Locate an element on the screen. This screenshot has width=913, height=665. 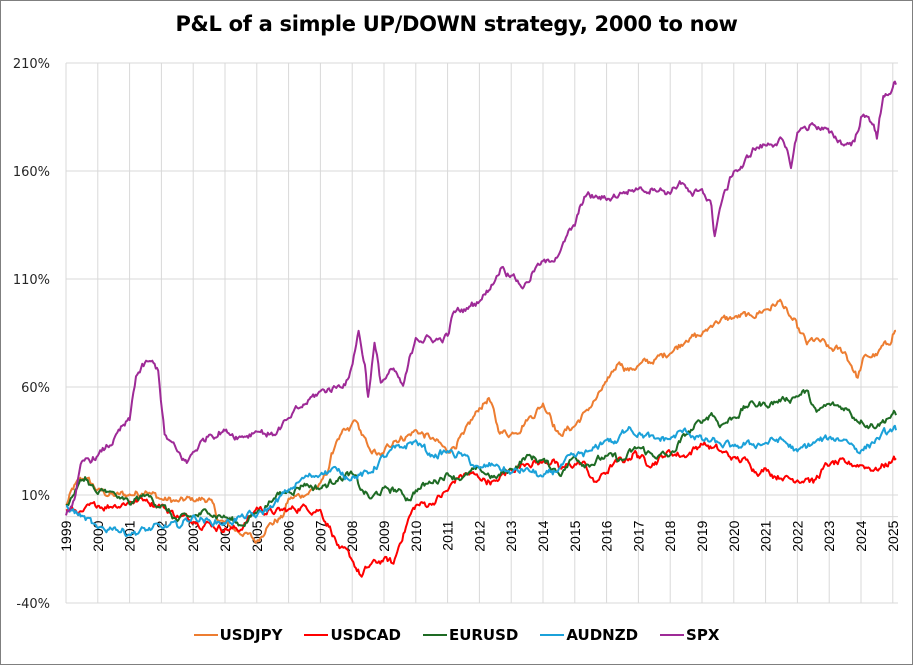
x-tick-label: 2010 is located at coordinates (416, 535).